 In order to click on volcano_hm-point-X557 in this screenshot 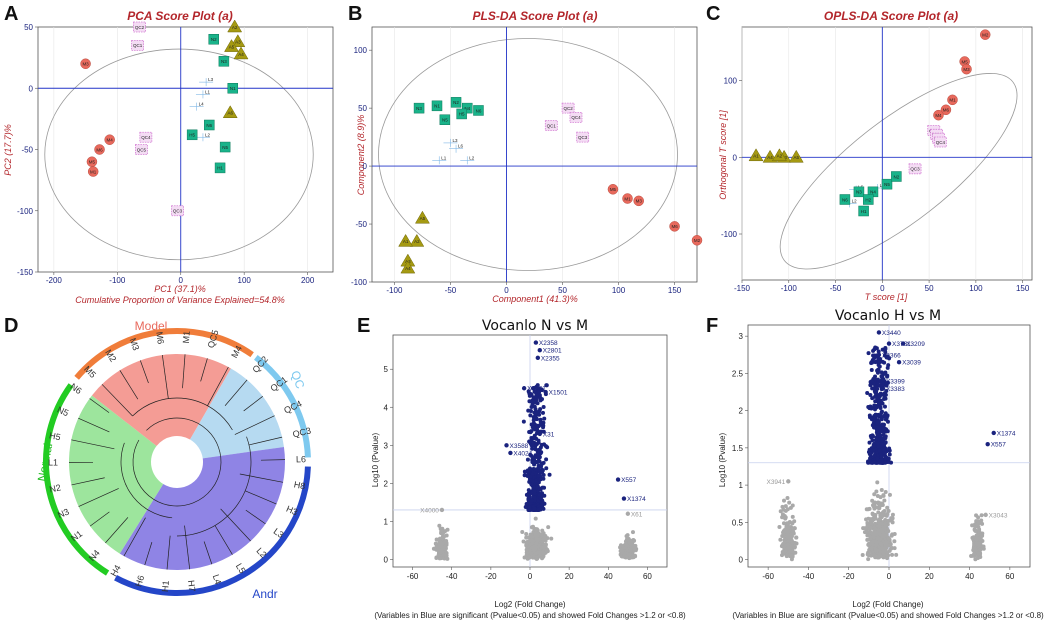, I will do `click(987, 444)`.